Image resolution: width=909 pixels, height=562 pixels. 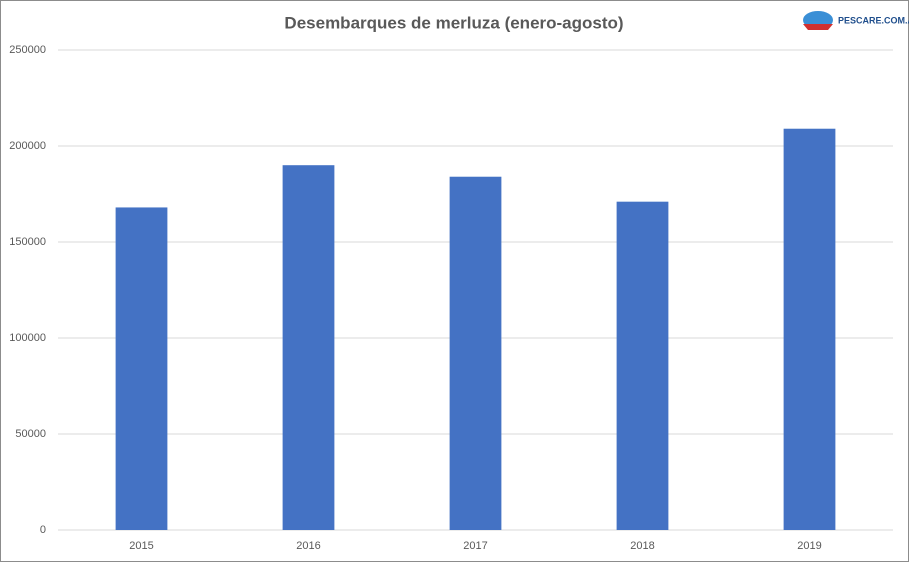 What do you see at coordinates (818, 27) in the screenshot?
I see `logo-boat` at bounding box center [818, 27].